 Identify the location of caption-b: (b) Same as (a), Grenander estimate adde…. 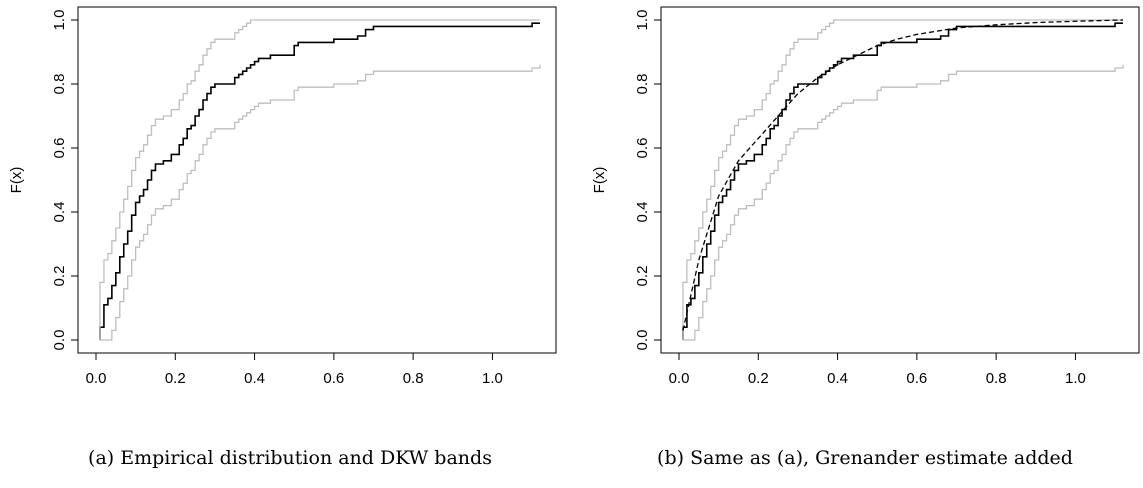
(865, 458).